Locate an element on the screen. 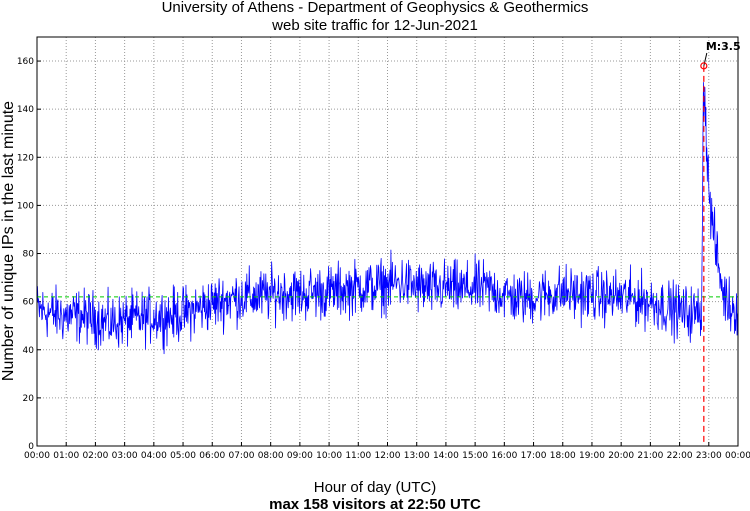 Image resolution: width=750 pixels, height=511 pixels. event-marker is located at coordinates (704, 66).